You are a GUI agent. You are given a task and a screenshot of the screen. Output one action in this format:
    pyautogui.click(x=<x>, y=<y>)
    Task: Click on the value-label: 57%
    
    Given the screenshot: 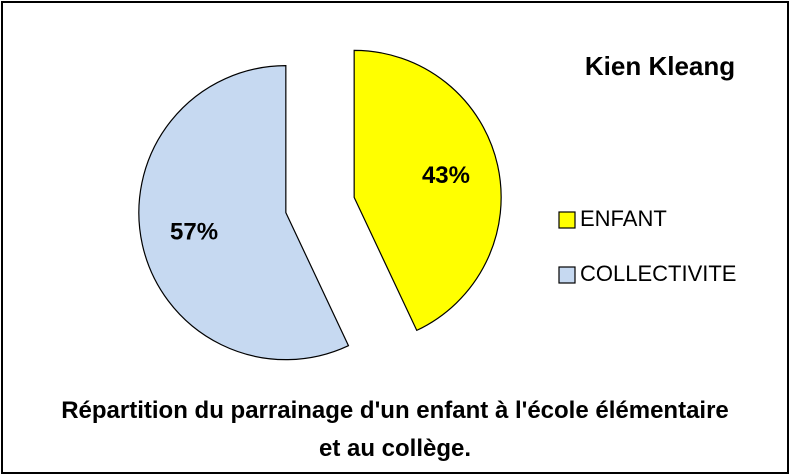 What is the action you would take?
    pyautogui.click(x=194, y=232)
    